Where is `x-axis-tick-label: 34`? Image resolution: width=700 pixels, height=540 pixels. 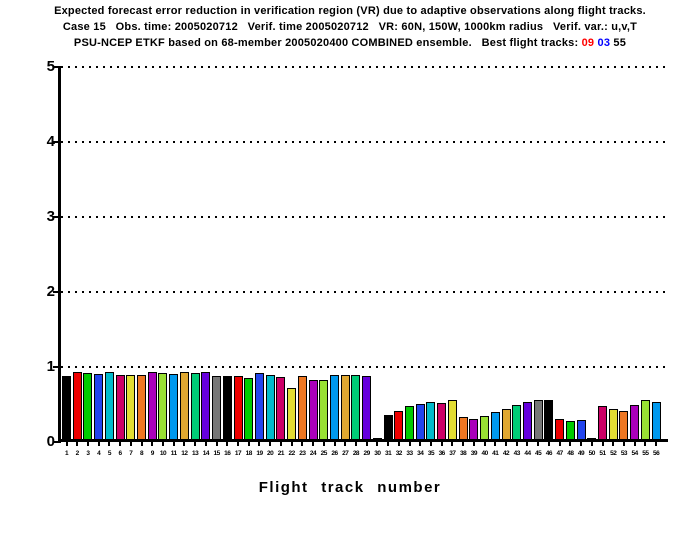 x-axis-tick-label: 34 is located at coordinates (420, 453).